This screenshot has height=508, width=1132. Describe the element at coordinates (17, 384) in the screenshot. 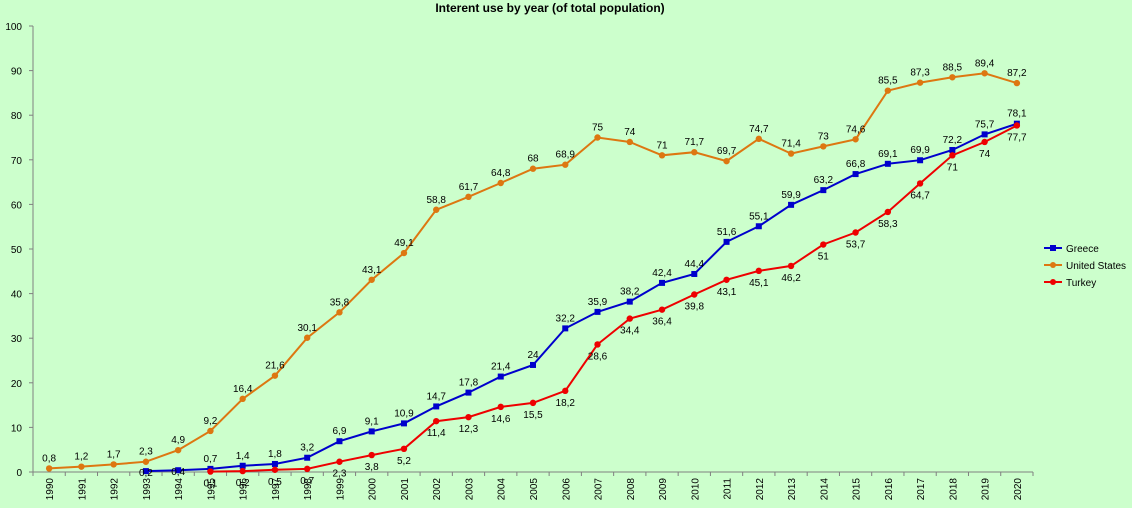

I see `y-tick-label: 20` at that location.